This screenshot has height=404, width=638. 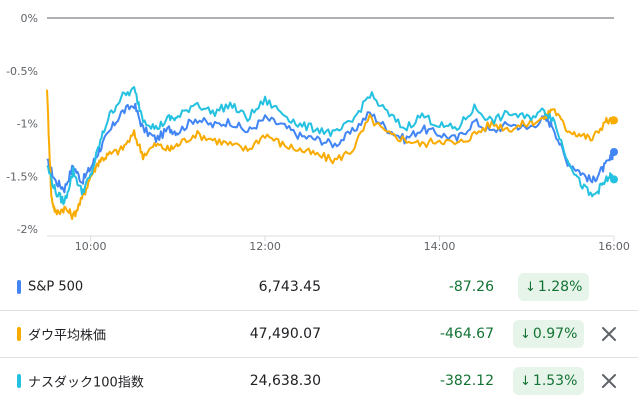 I want to click on list-item-nasdaq100: ナスダック100指数 24,638.30 -382.12 ↓ 1.53%, so click(x=319, y=380).